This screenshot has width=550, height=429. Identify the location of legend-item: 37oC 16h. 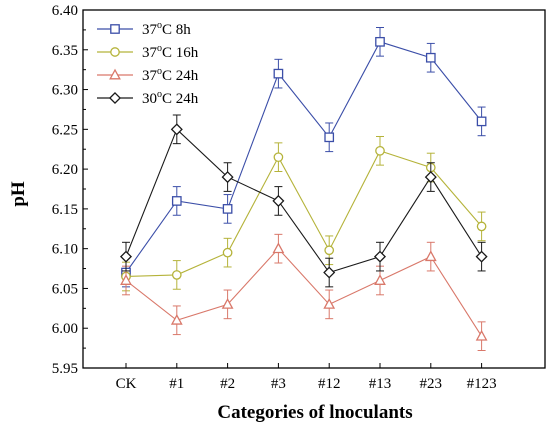
(148, 52).